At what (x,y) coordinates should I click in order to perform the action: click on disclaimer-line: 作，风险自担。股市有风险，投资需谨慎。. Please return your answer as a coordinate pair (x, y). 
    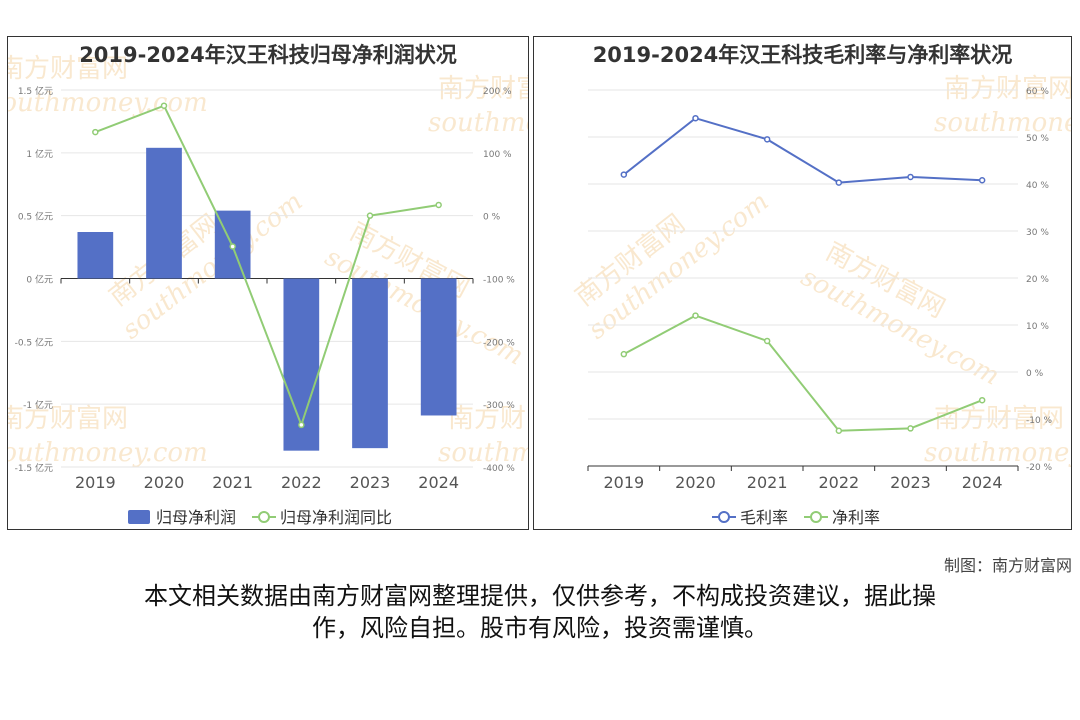
    Looking at the image, I should click on (540, 628).